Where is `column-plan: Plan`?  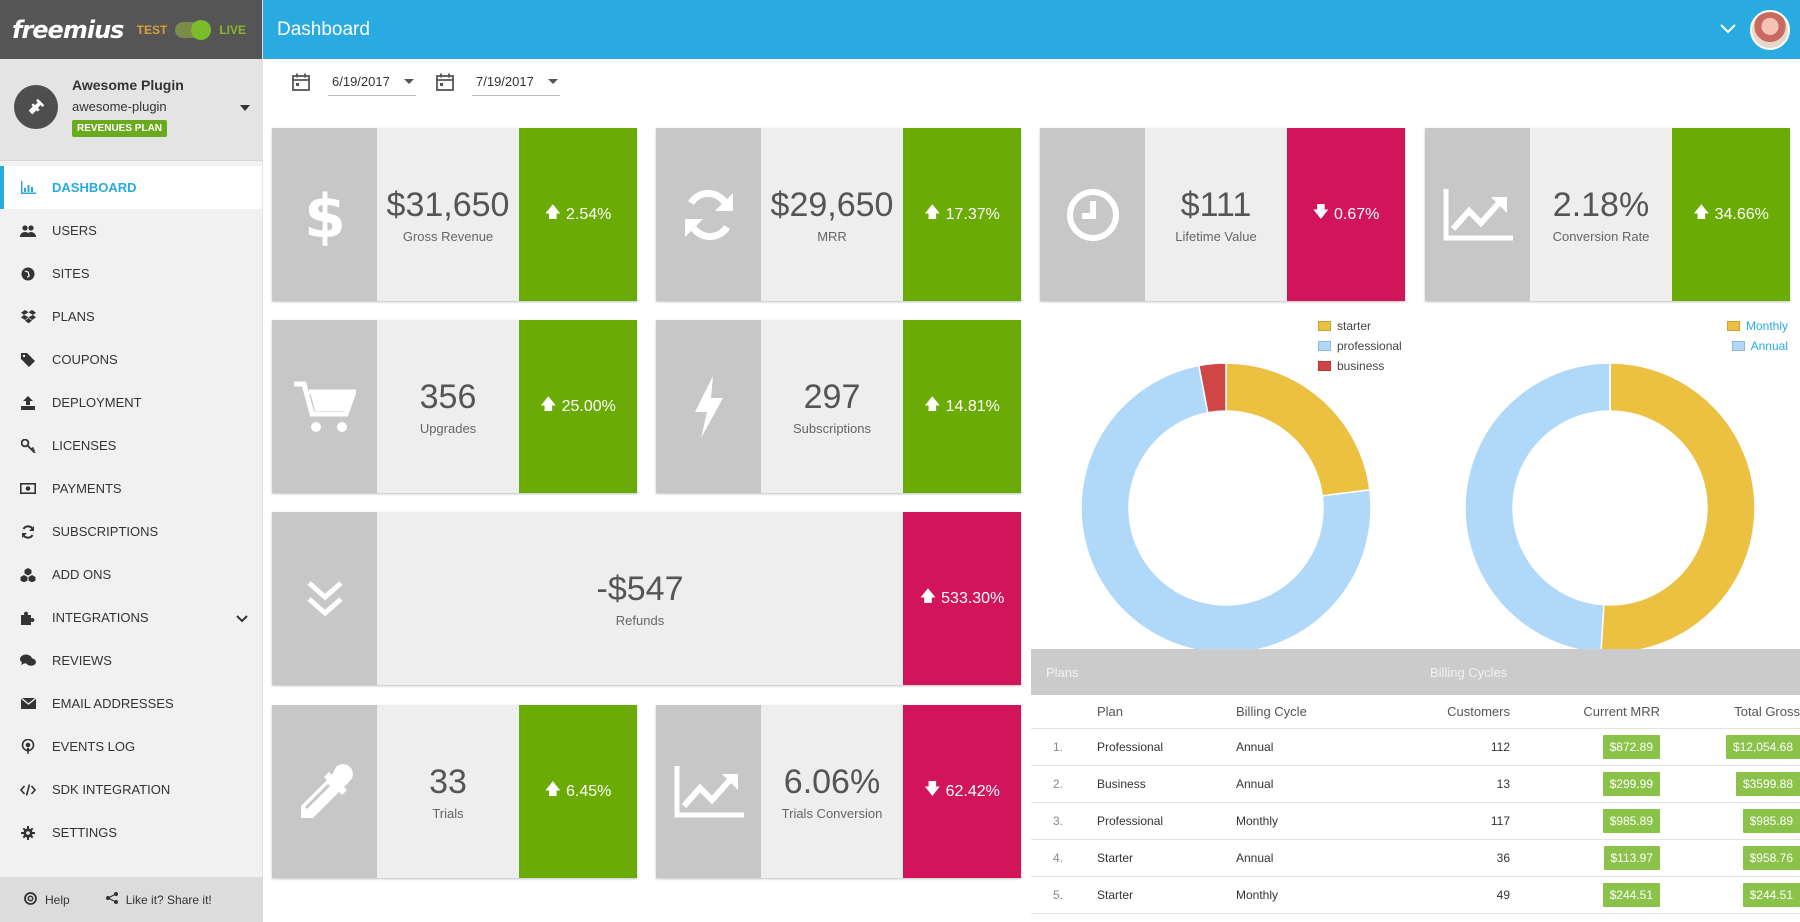
column-plan: Plan is located at coordinates (1110, 711).